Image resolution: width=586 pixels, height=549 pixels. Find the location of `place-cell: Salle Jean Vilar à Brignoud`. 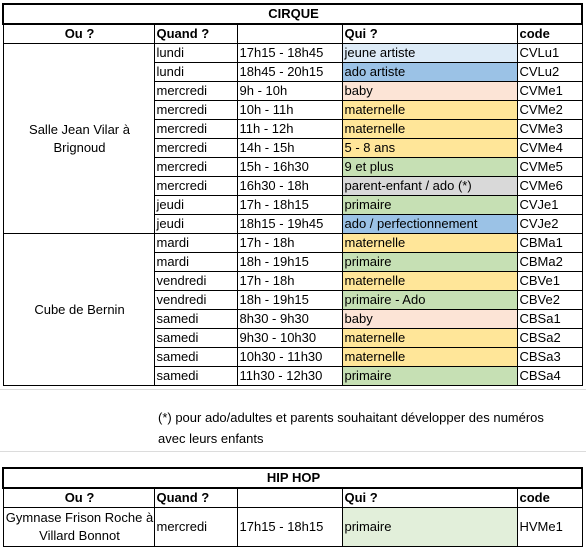

place-cell: Salle Jean Vilar à Brignoud is located at coordinates (78, 138).